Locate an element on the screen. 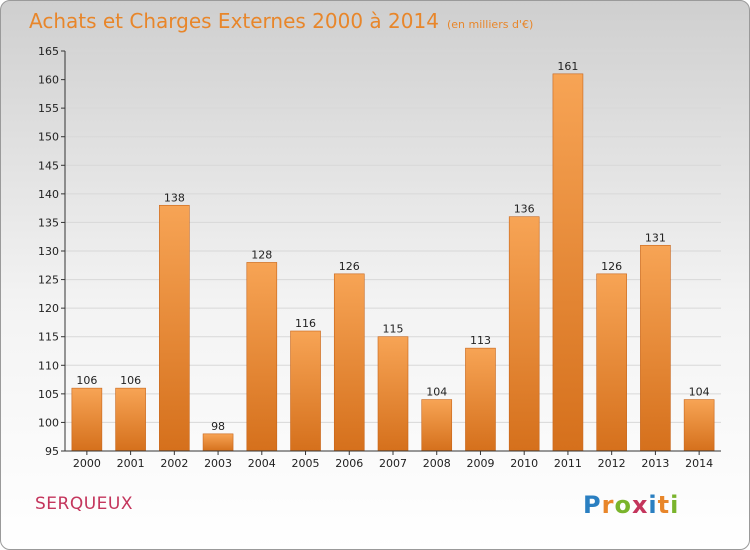  bar-value-label: 161 is located at coordinates (567, 66).